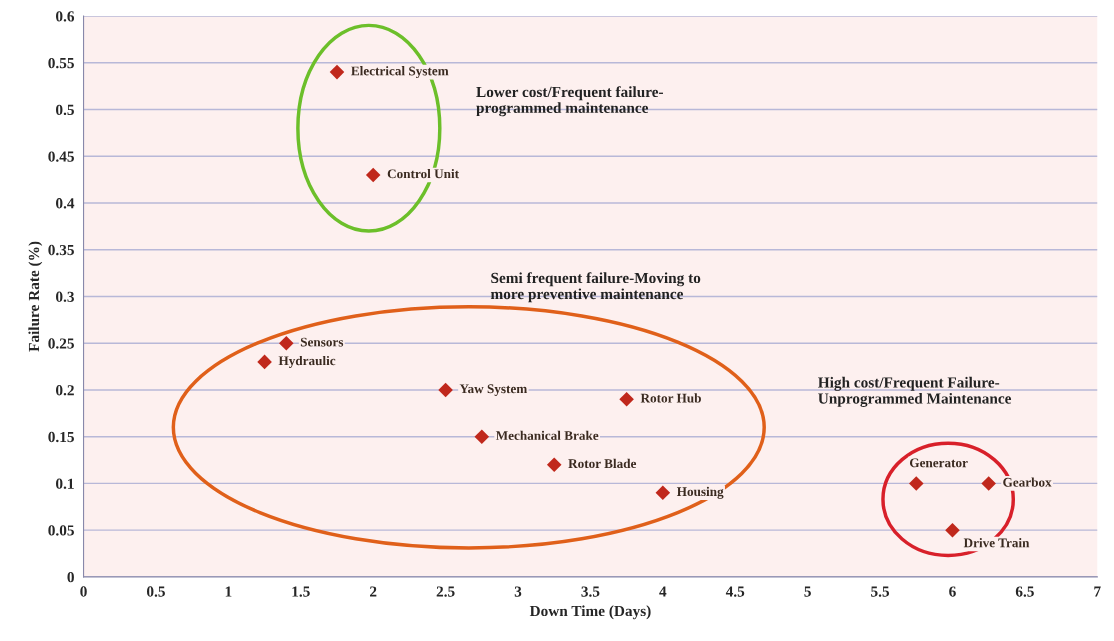 Image resolution: width=1114 pixels, height=641 pixels. I want to click on x-tick-label: 3, so click(518, 591).